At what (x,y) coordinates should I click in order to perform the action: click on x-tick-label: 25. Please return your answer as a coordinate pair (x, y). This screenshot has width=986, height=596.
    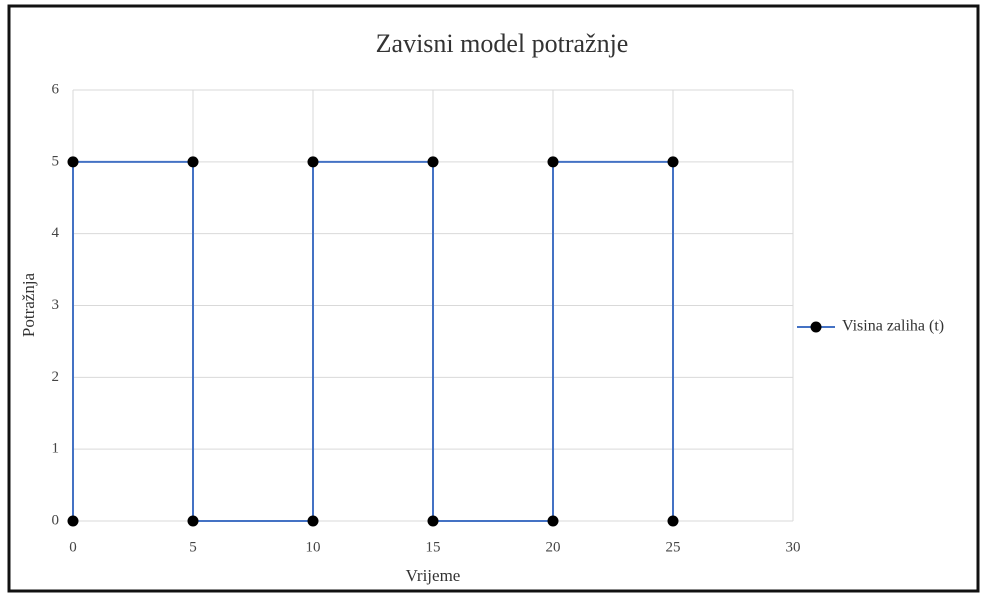
    Looking at the image, I should click on (673, 547).